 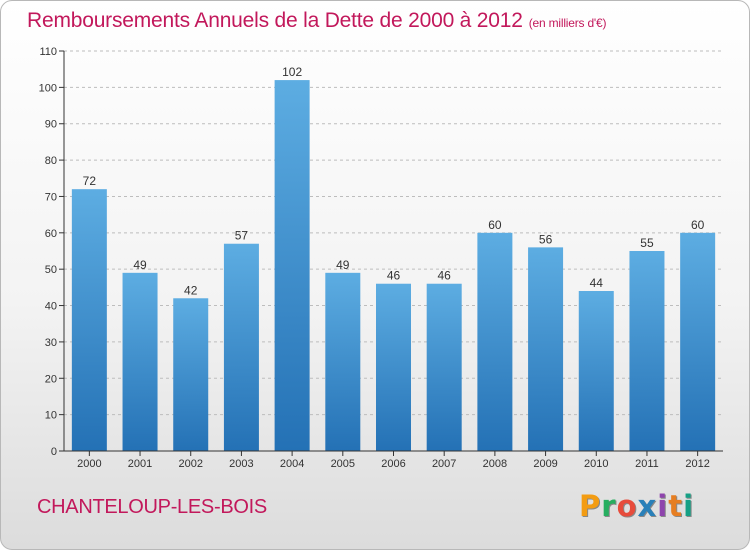 What do you see at coordinates (444, 464) in the screenshot?
I see `x-tick-label: 2007` at bounding box center [444, 464].